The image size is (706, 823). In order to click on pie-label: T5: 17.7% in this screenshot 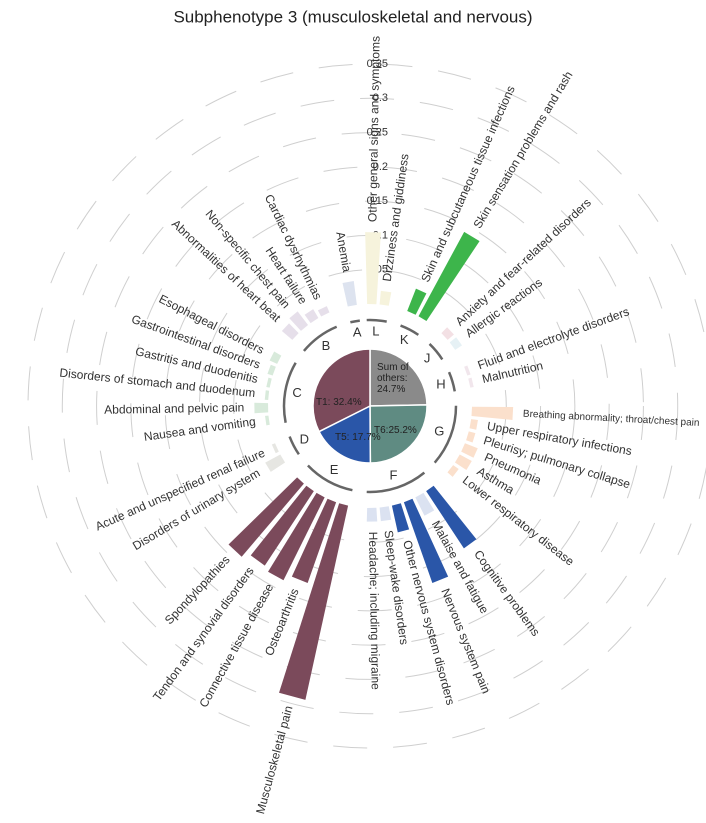, I will do `click(358, 437)`.